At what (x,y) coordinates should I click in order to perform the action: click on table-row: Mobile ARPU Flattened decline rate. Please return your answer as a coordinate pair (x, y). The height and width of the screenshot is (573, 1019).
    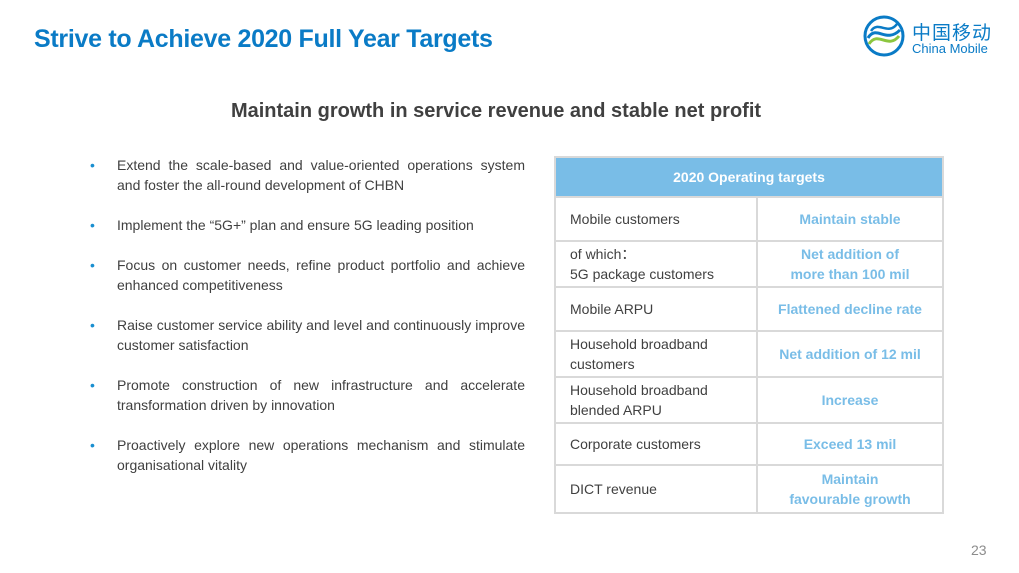
    Looking at the image, I should click on (749, 309).